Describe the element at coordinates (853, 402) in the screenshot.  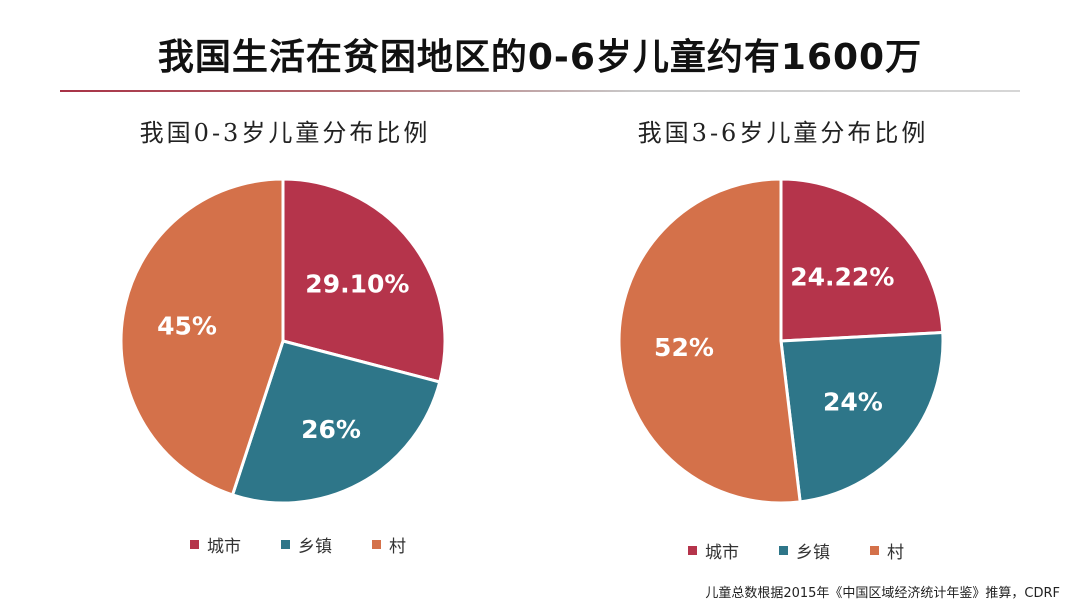
I see `data-label-1-1: 24%` at that location.